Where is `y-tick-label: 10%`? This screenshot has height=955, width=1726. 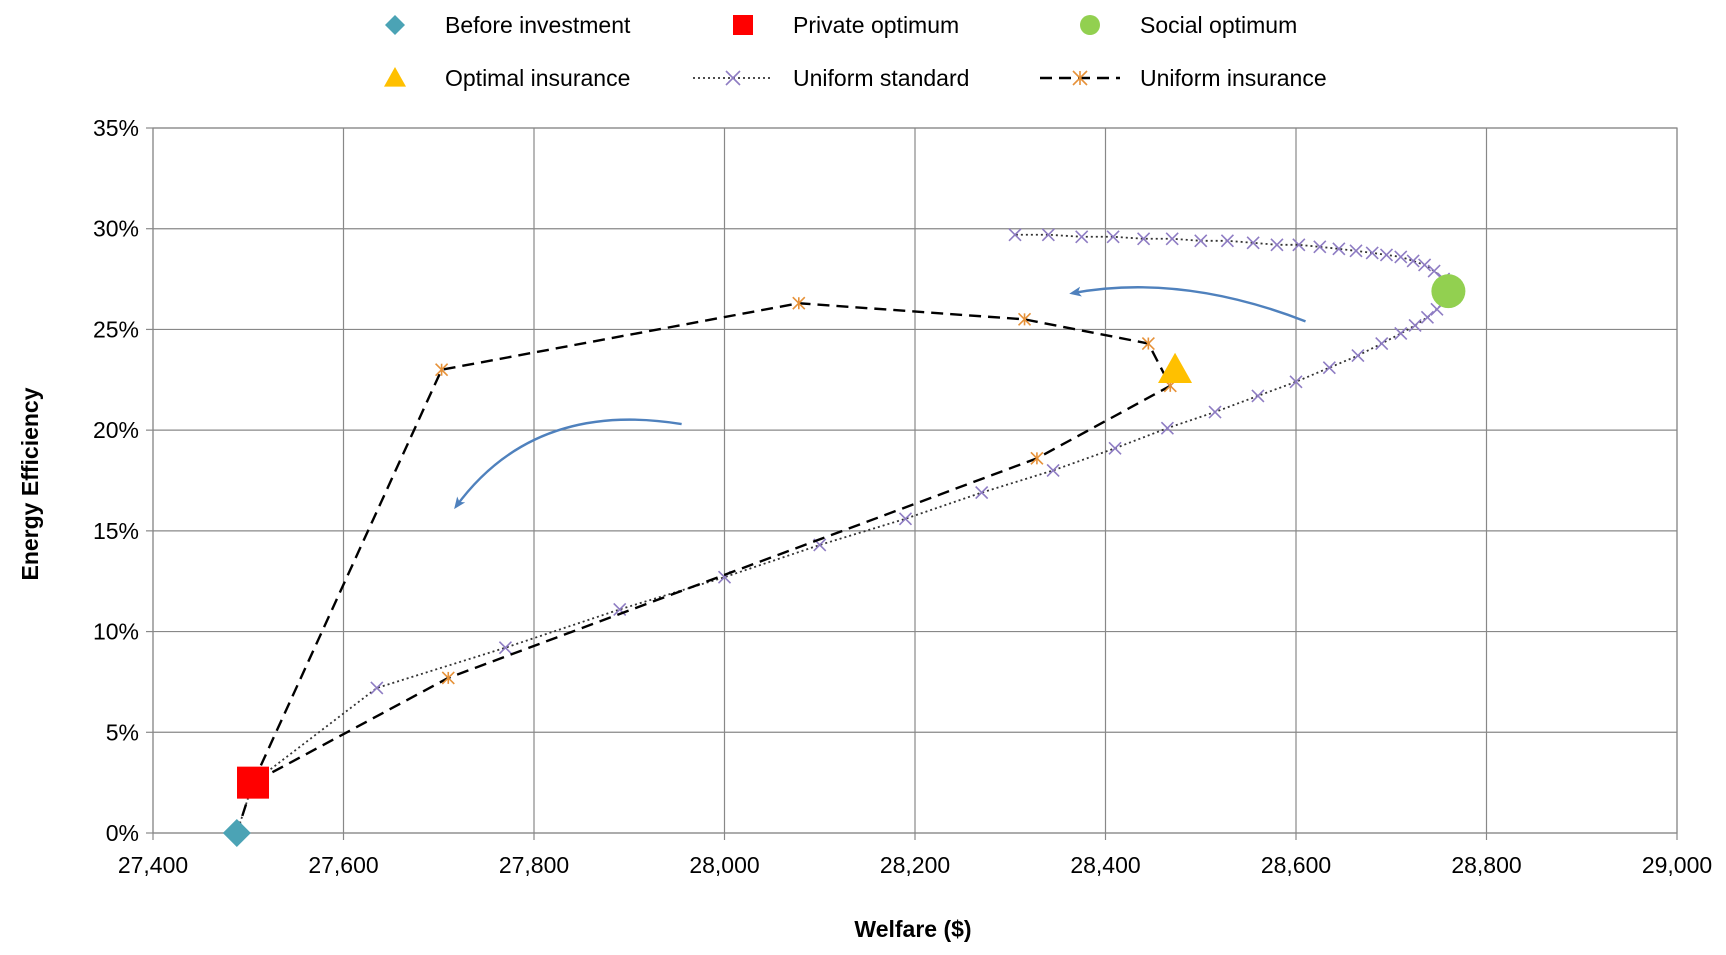
y-tick-label: 10% is located at coordinates (116, 632).